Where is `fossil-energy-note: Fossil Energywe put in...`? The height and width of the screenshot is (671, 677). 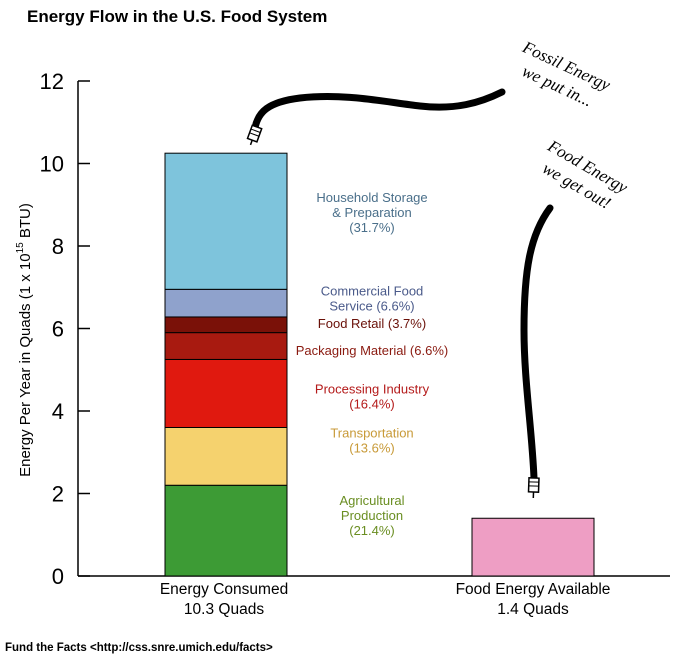
fossil-energy-note: Fossil Energywe put in... is located at coordinates (562, 76).